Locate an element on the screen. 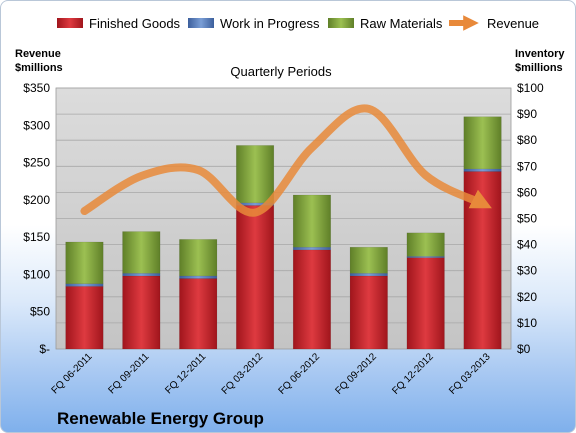  right-axis-ticks: $0 $10 $20 $30 $40 $50 $60 $70 $80 $90 $100 is located at coordinates (530, 218).